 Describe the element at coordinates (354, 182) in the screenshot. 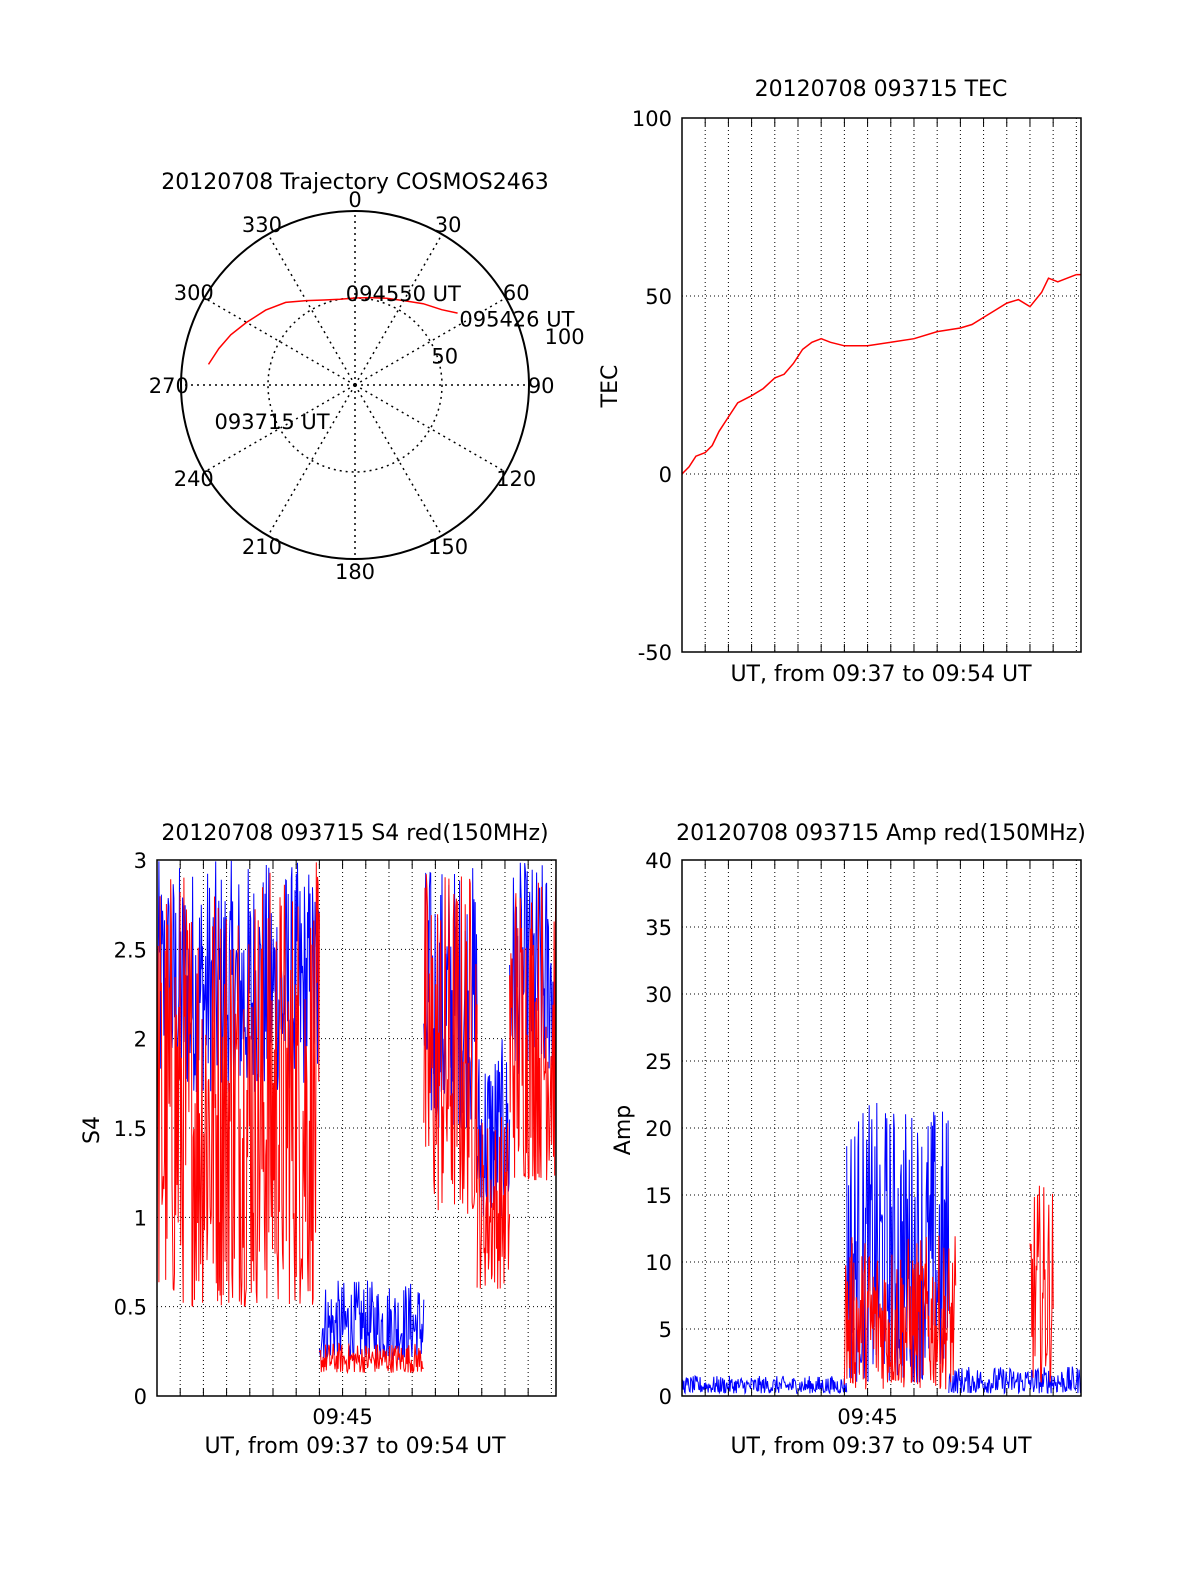

I see `polar-title: 20120708 Trajectory COSMOS2463` at that location.